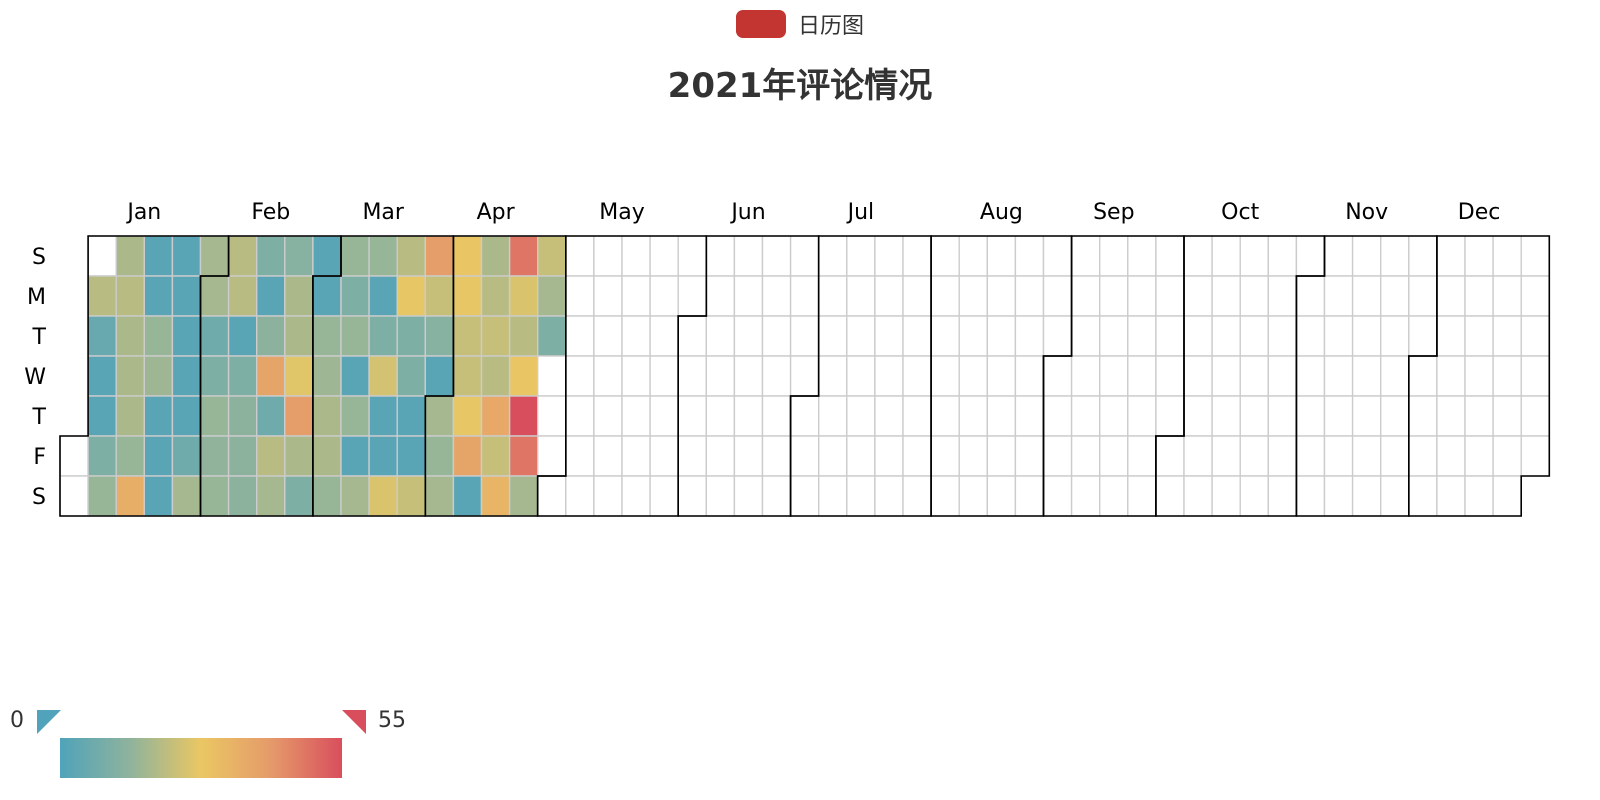 Image resolution: width=1600 pixels, height=800 pixels. What do you see at coordinates (39, 417) in the screenshot?
I see `day-of-week-label: T` at bounding box center [39, 417].